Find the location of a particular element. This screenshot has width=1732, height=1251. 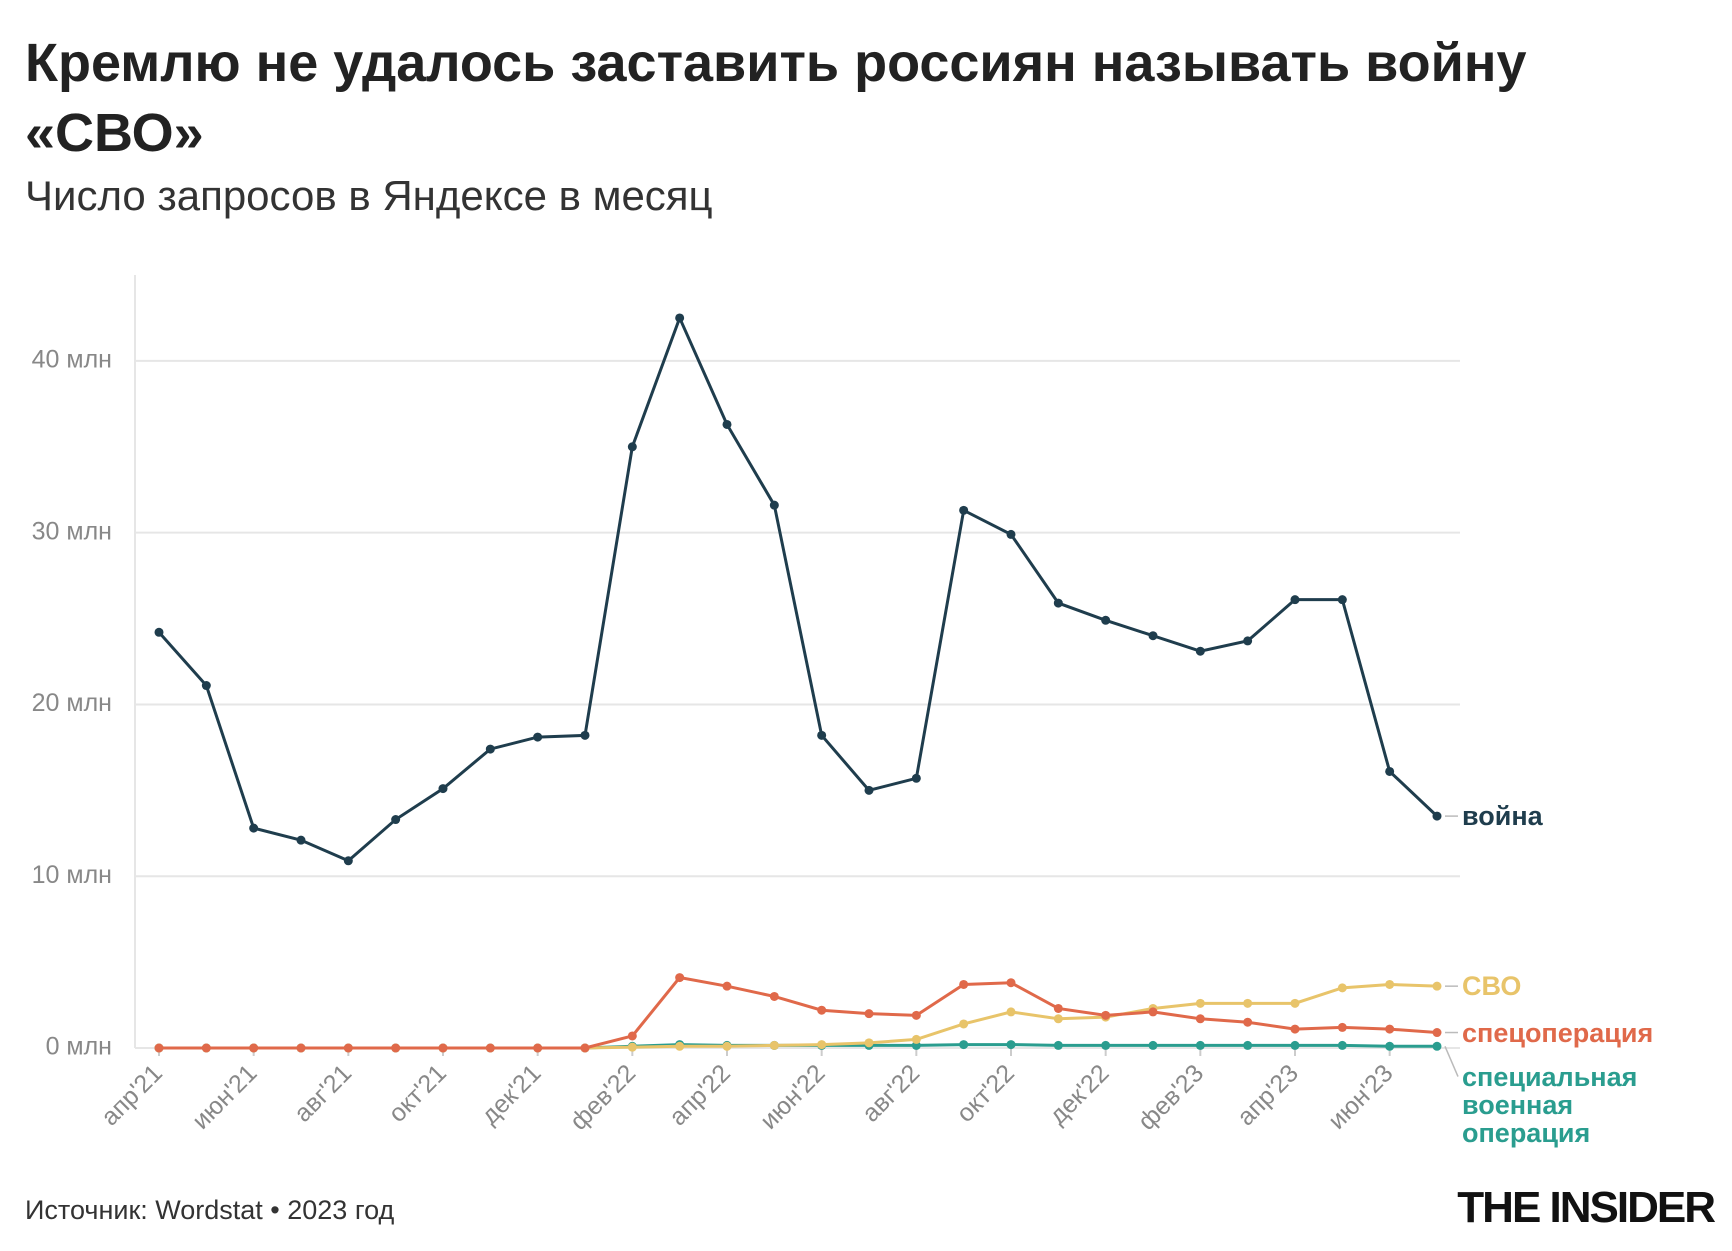

series-label: специальная военная операция is located at coordinates (1550, 1104).